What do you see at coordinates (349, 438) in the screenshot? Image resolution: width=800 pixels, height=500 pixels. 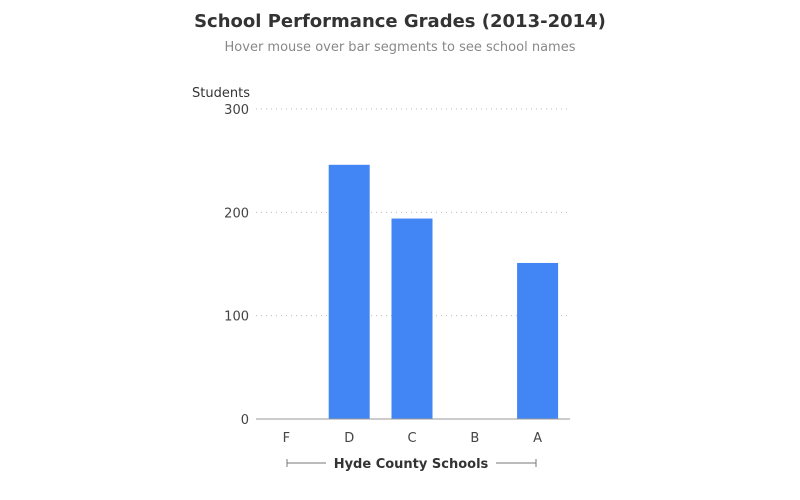 I see `x-tick-label: D` at bounding box center [349, 438].